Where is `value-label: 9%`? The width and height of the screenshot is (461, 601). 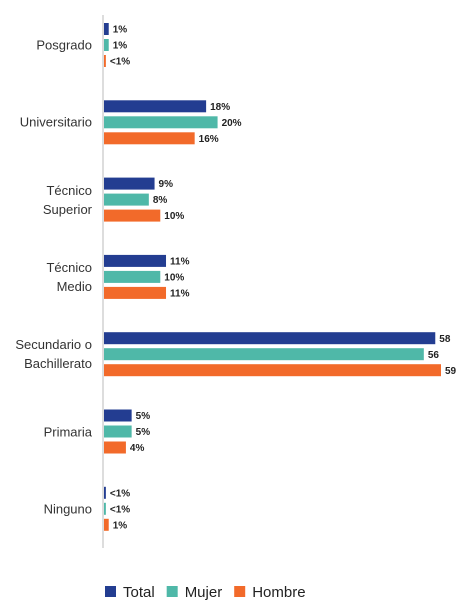 value-label: 9% is located at coordinates (166, 184).